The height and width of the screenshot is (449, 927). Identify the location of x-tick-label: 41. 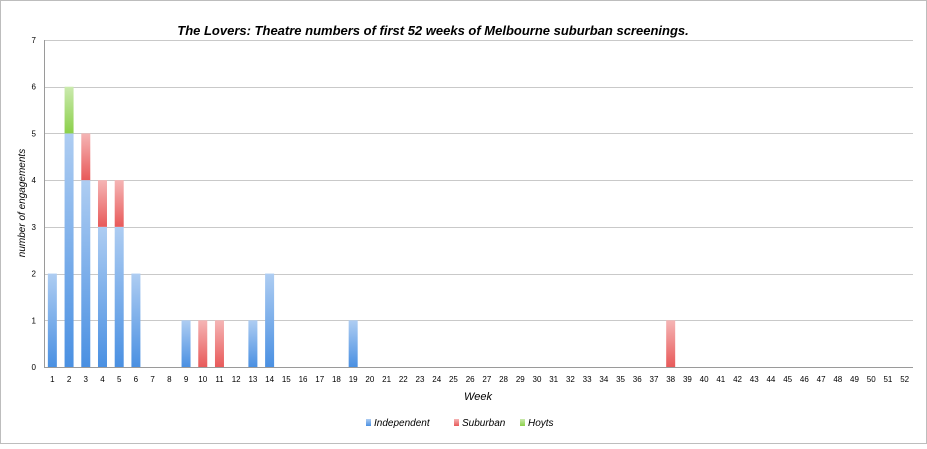
(720, 379).